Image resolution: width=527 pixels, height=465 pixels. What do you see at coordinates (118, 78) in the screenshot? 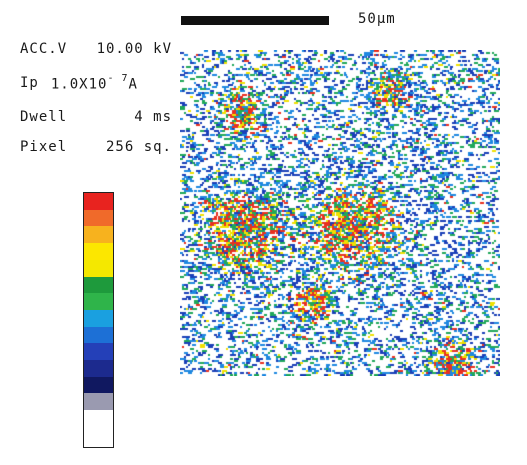
I see `param-ip-exponent: - 7` at bounding box center [118, 78].